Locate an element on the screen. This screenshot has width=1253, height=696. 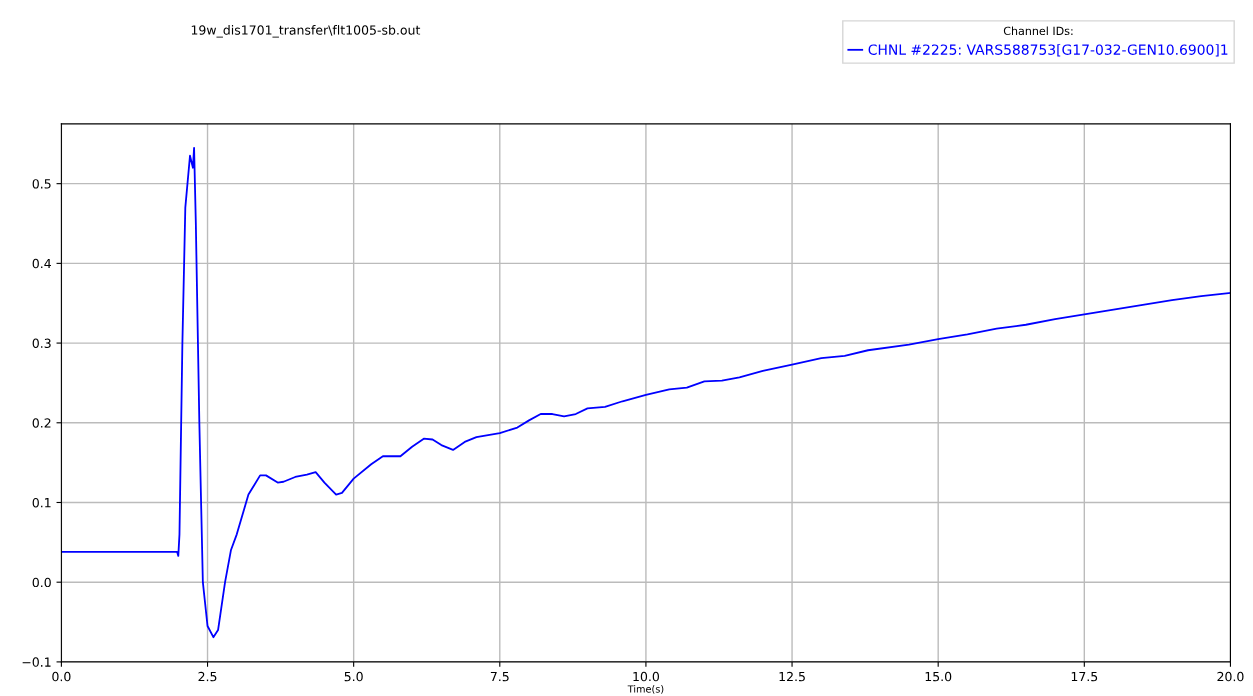
chart-title: 19w_dis1701_transfer\flt1005-sb.out is located at coordinates (306, 31).